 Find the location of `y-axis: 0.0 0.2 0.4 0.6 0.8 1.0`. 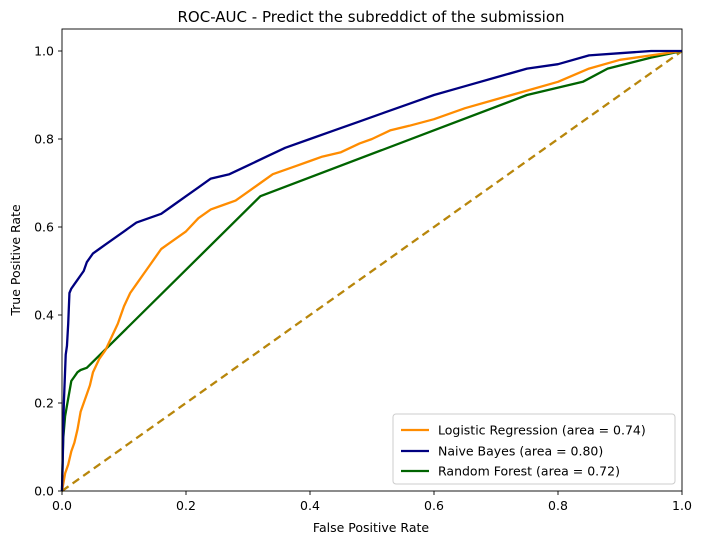

y-axis: 0.0 0.2 0.4 0.6 0.8 1.0 is located at coordinates (48, 271).